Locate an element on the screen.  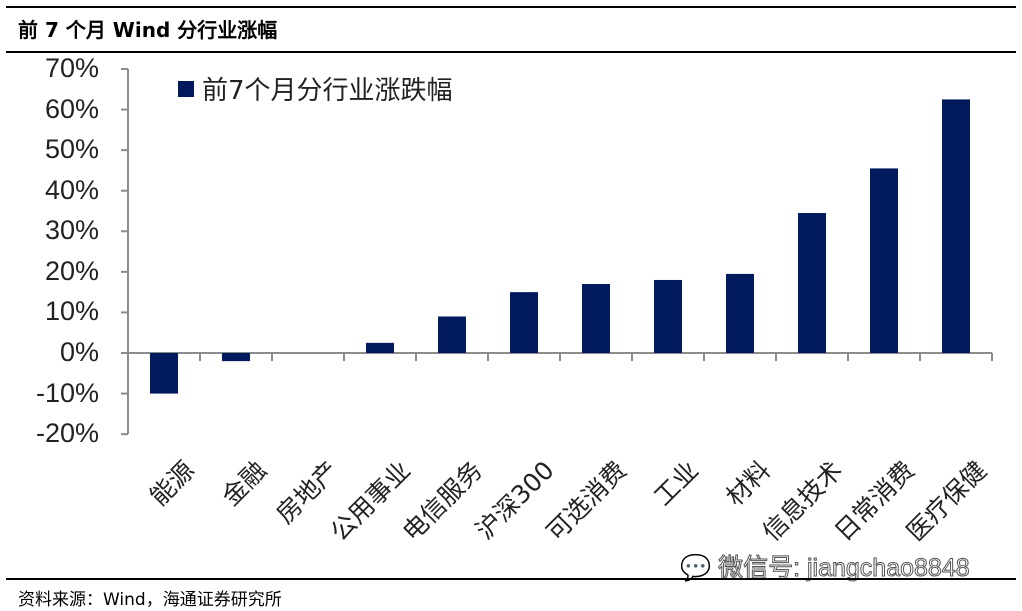
y-tick-label: 70% is located at coordinates (71, 68).